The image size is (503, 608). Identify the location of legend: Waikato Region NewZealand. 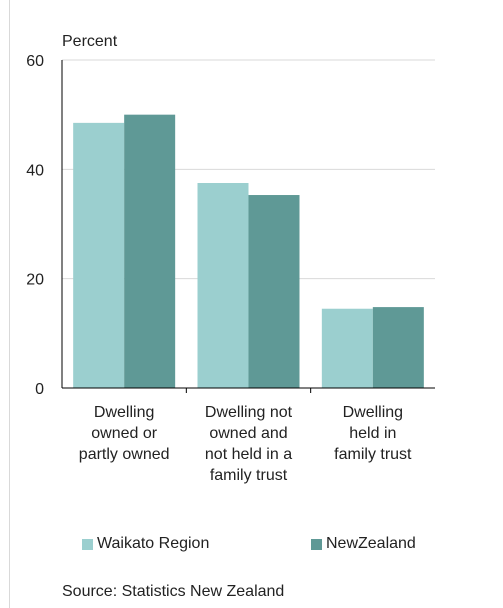
(251, 547).